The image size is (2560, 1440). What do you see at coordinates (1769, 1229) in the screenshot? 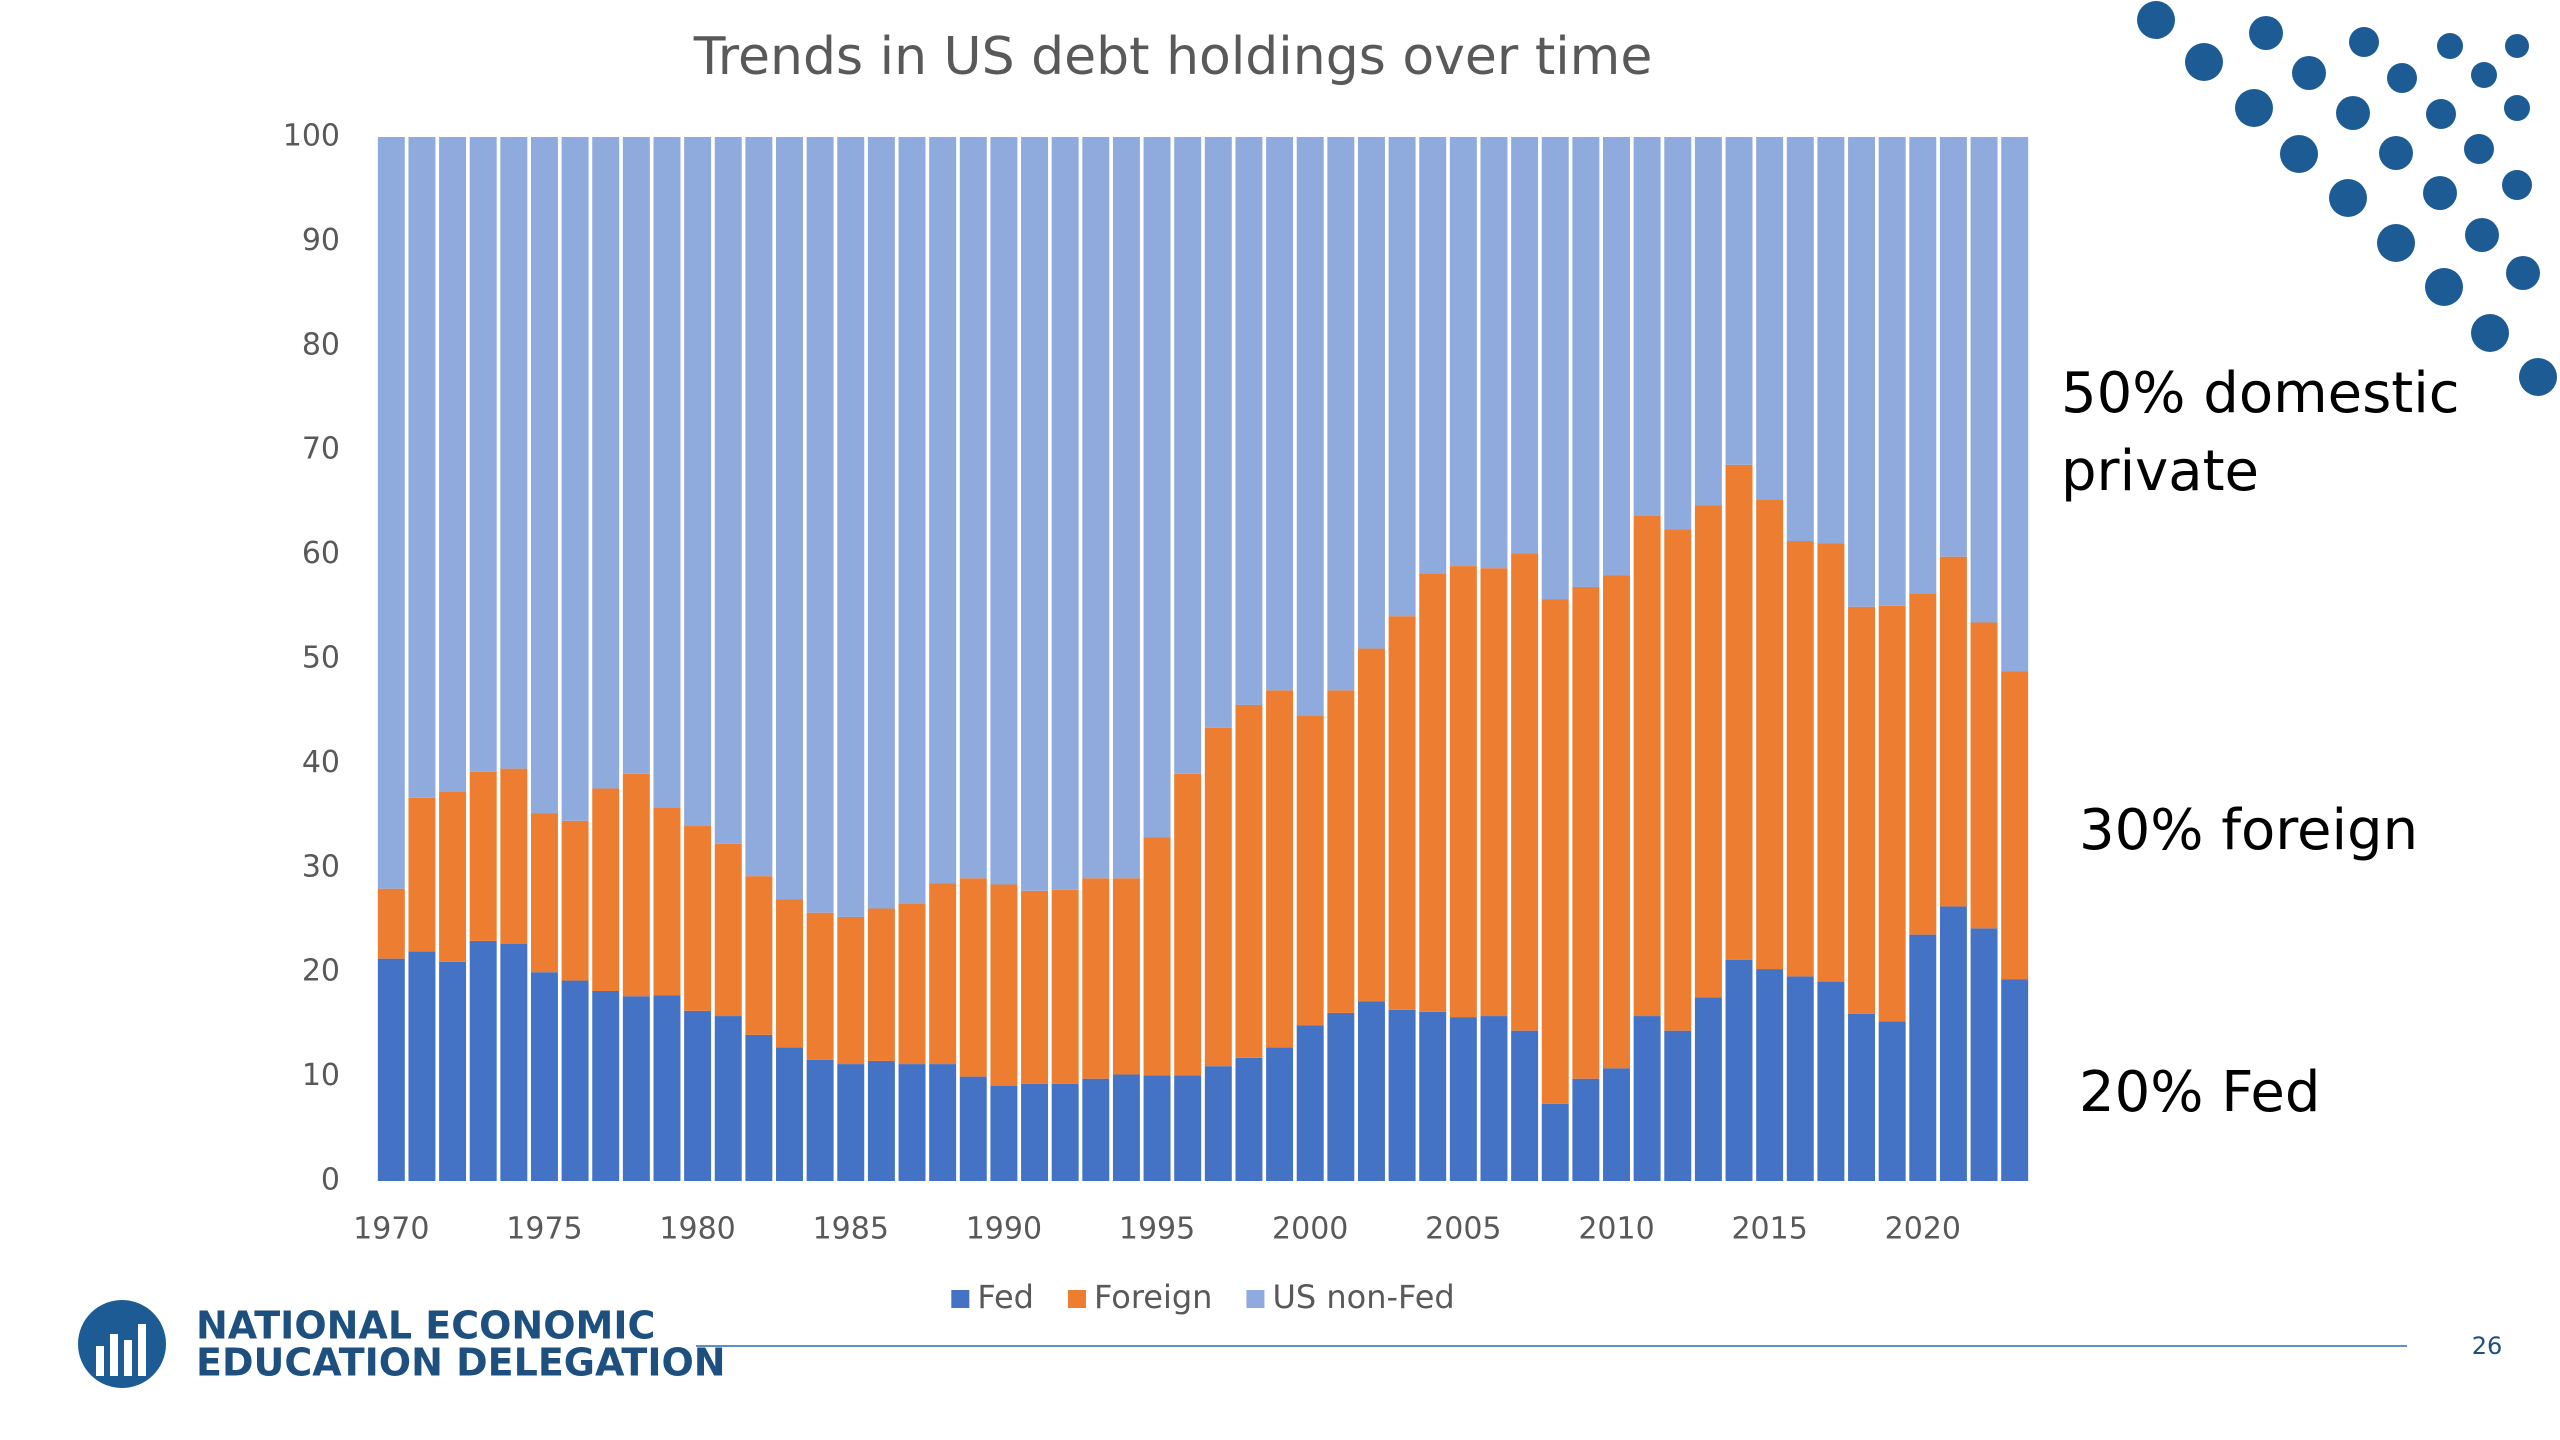
I see `x-tick-label: 2015` at bounding box center [1769, 1229].